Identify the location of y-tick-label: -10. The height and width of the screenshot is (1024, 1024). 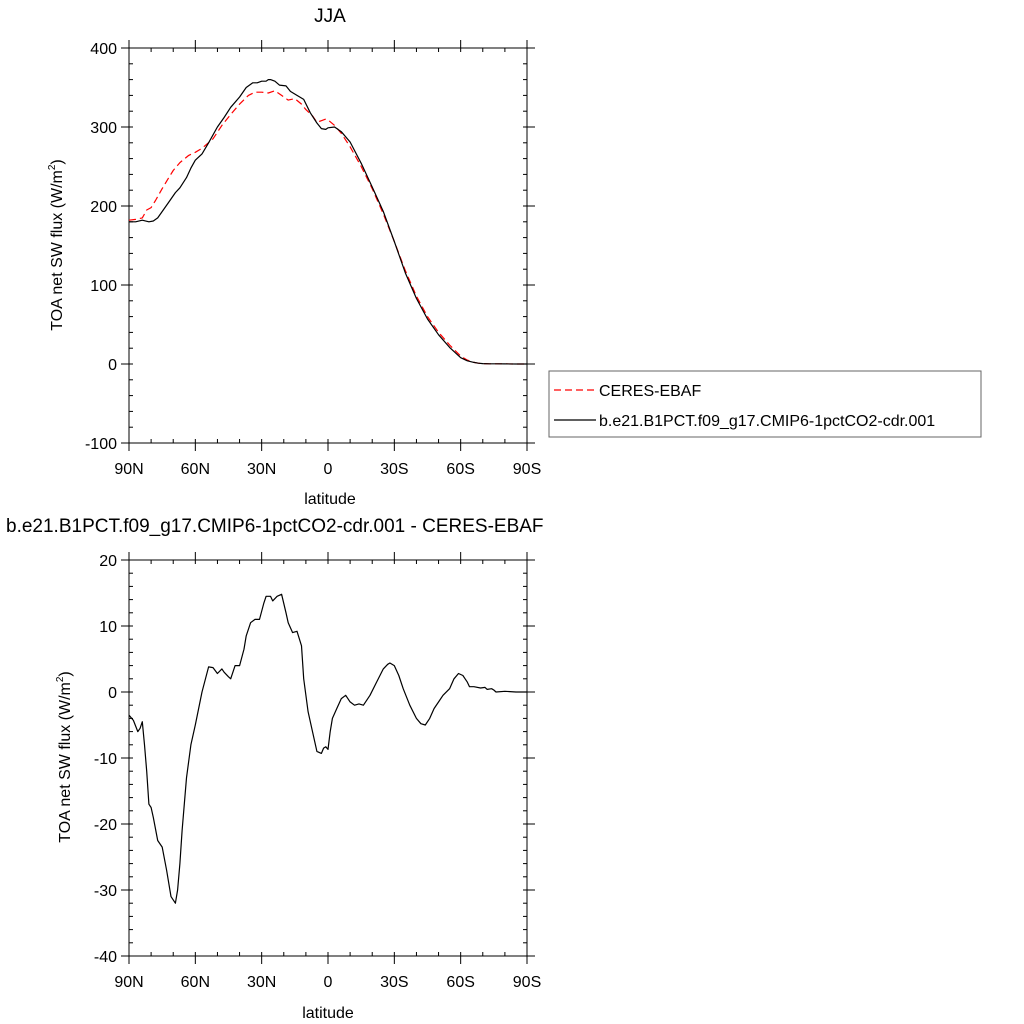
(105, 759).